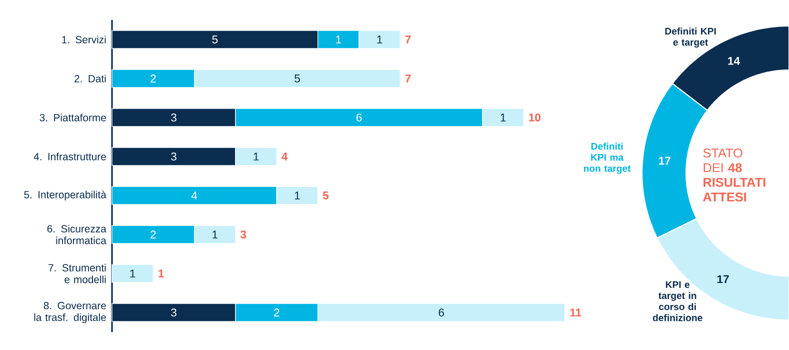  What do you see at coordinates (734, 175) in the screenshot?
I see `text: STATO DEI 48 RISULTATI ATTESI` at bounding box center [734, 175].